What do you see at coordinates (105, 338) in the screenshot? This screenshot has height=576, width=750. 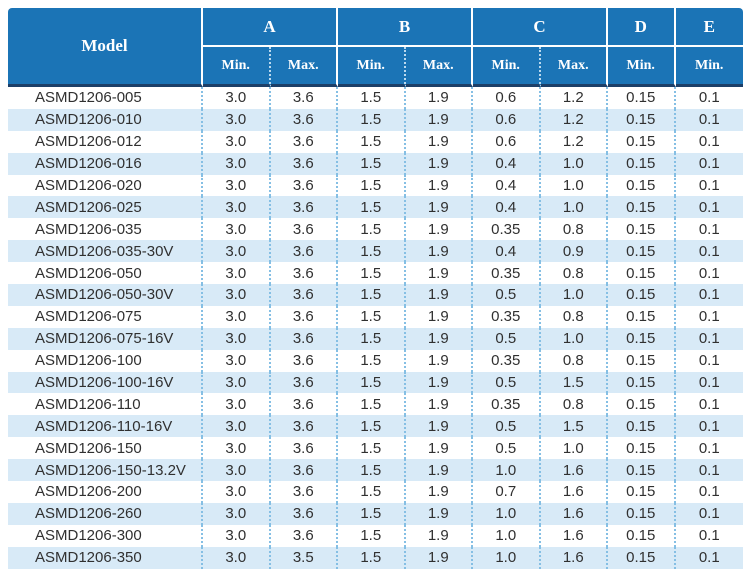 I see `model-cell: ASMD1206-075-16V` at bounding box center [105, 338].